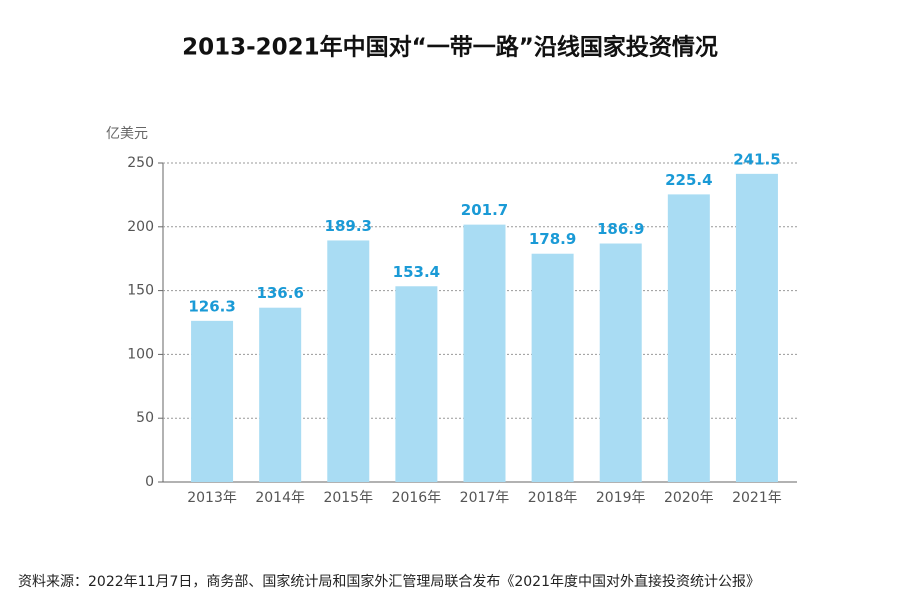  Describe the element at coordinates (416, 272) in the screenshot. I see `value-label: 153.4` at that location.